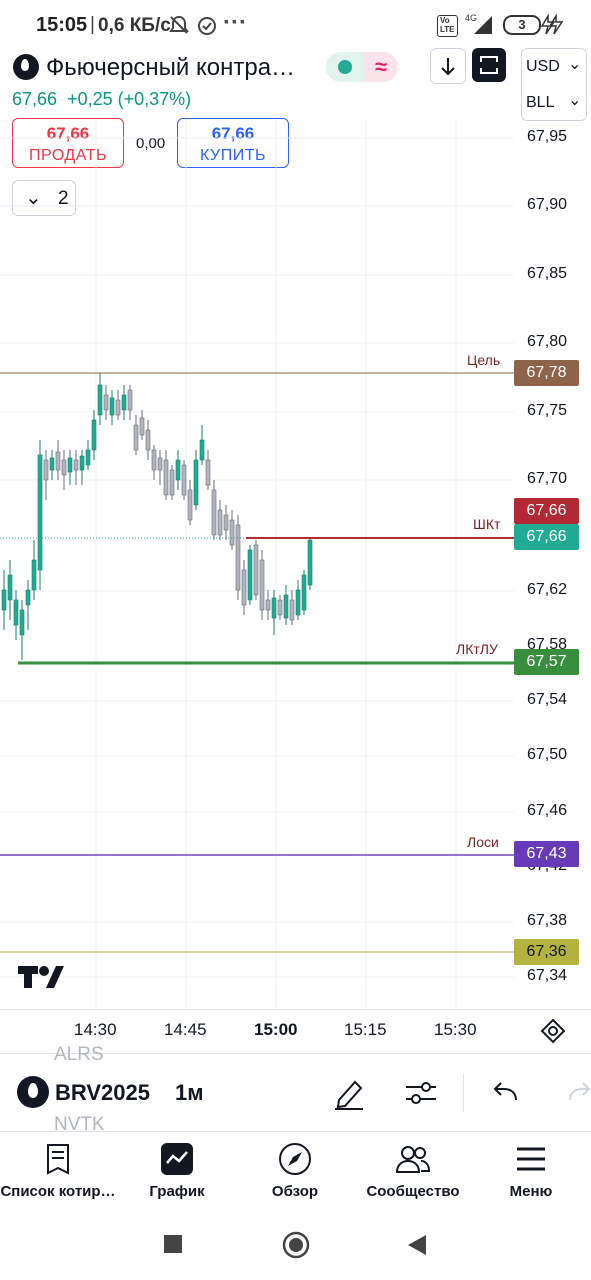 The width and height of the screenshot is (591, 1280). What do you see at coordinates (207, 26) in the screenshot?
I see `alarm-icon` at bounding box center [207, 26].